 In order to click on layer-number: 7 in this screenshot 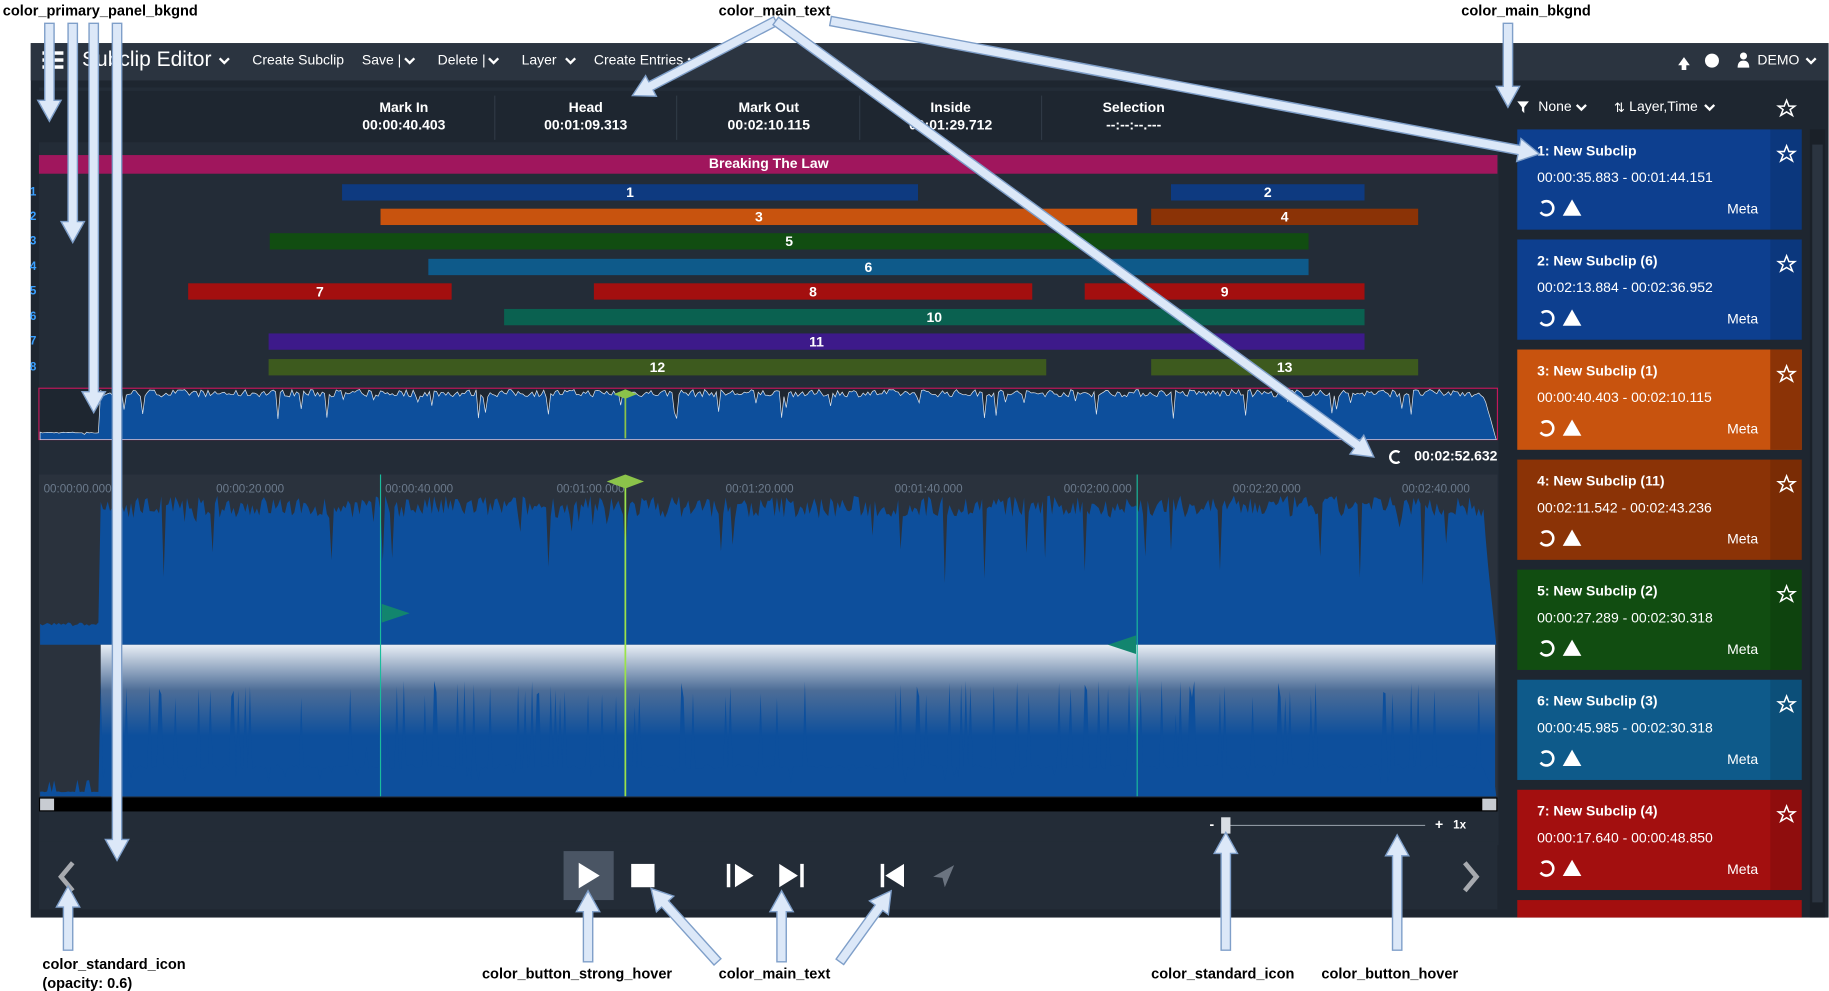, I will do `click(33, 341)`.